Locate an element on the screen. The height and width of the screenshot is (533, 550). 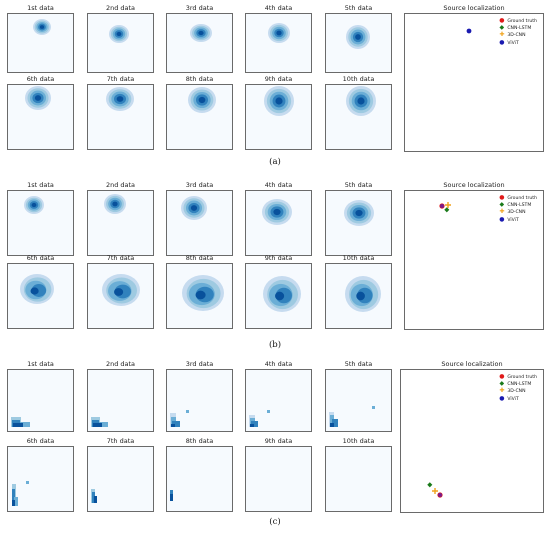
heatmap-b-7: 7th data is located at coordinates (120, 291).